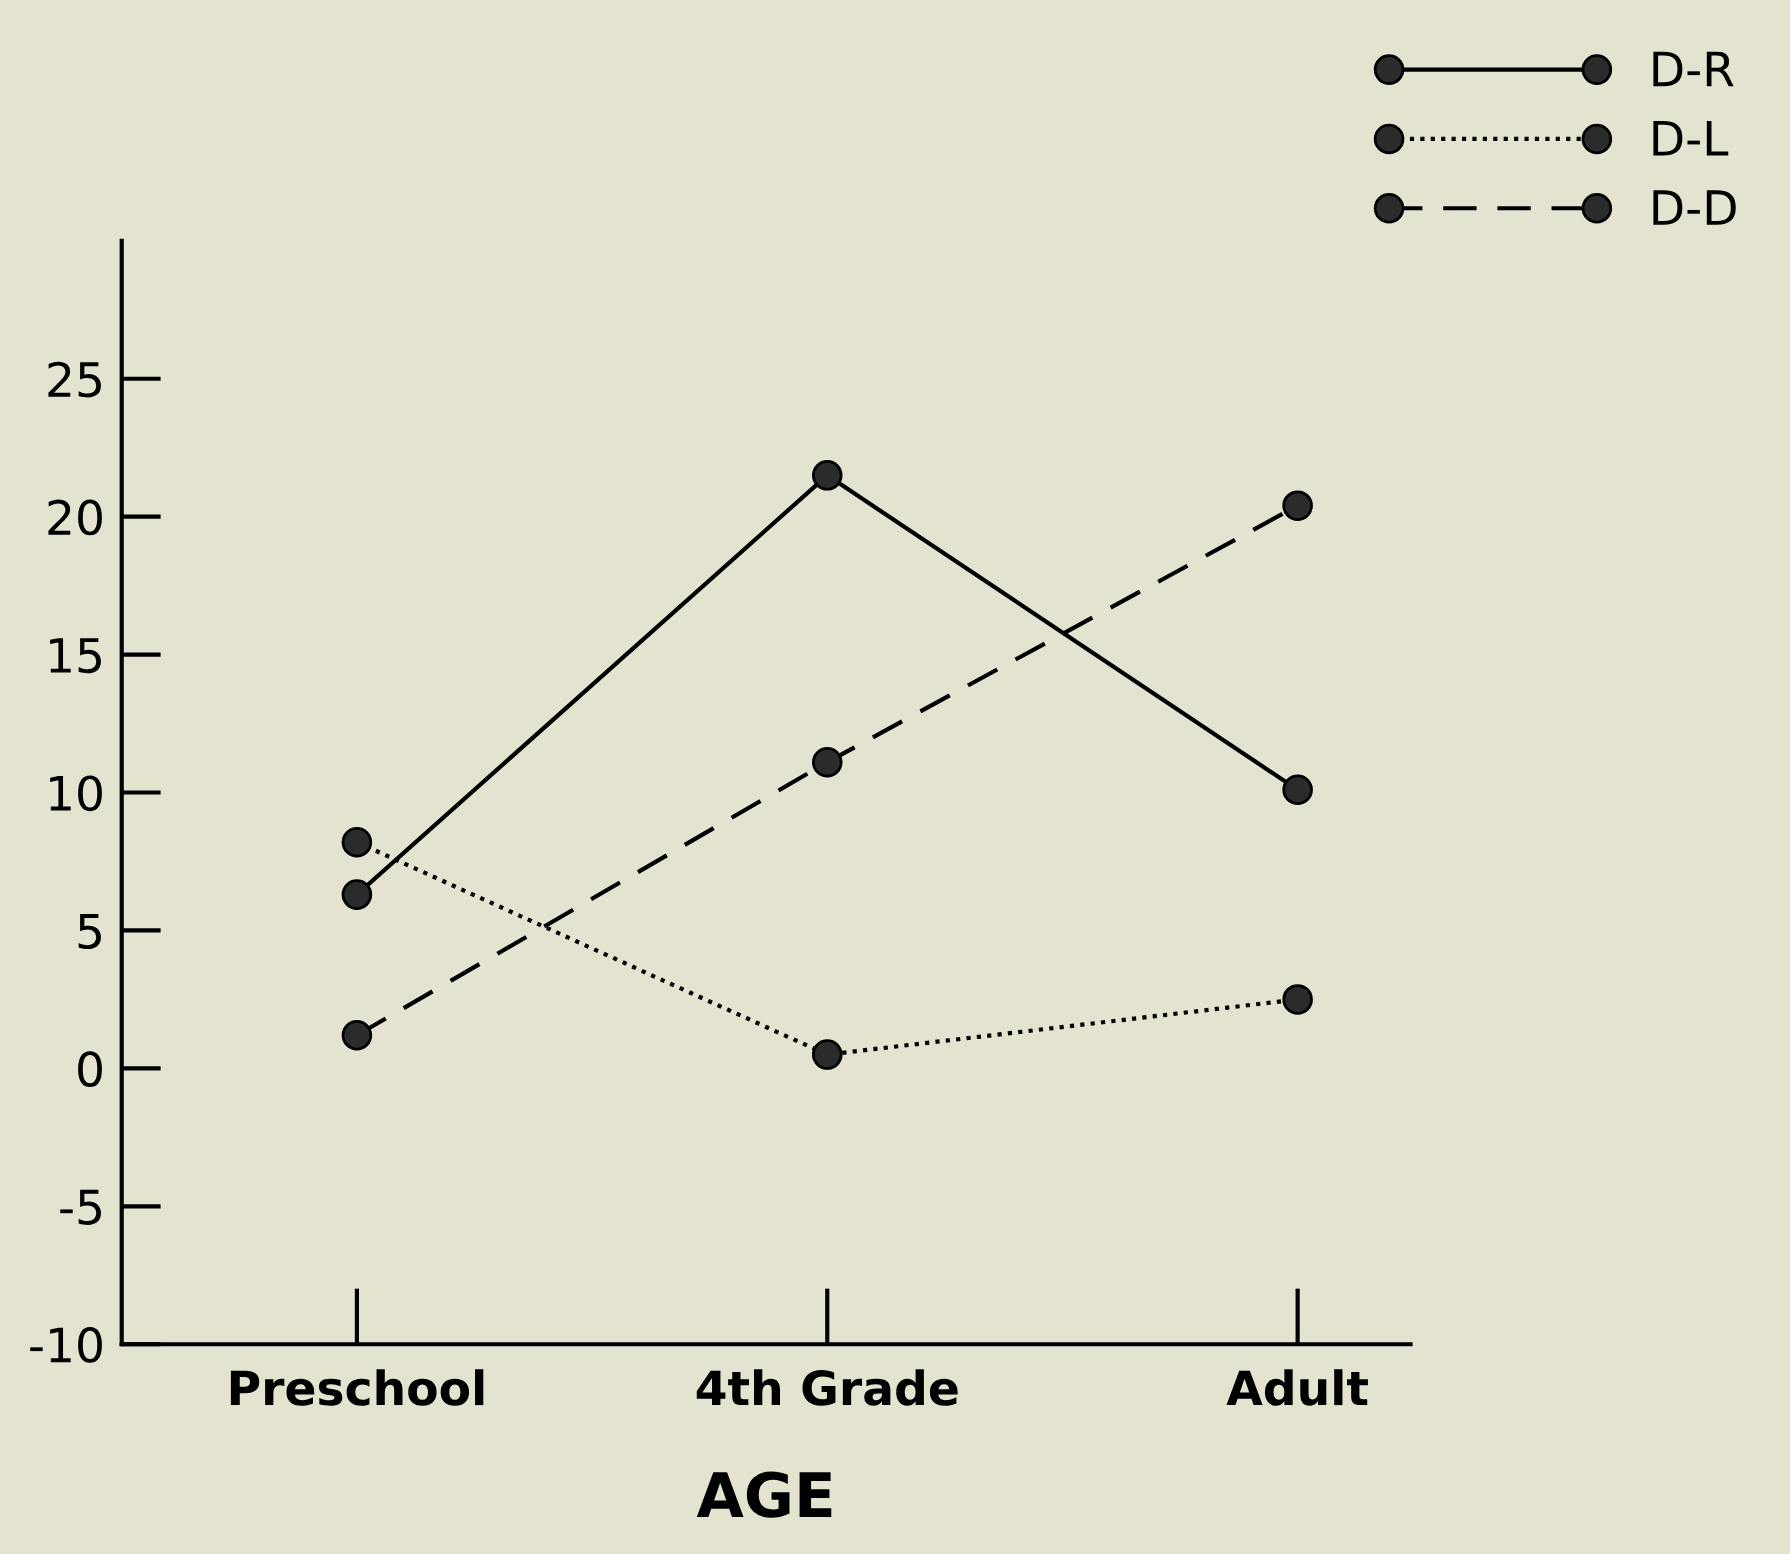 This screenshot has height=1554, width=1790. Describe the element at coordinates (1693, 69) in the screenshot. I see `legend-label: D-R` at that location.